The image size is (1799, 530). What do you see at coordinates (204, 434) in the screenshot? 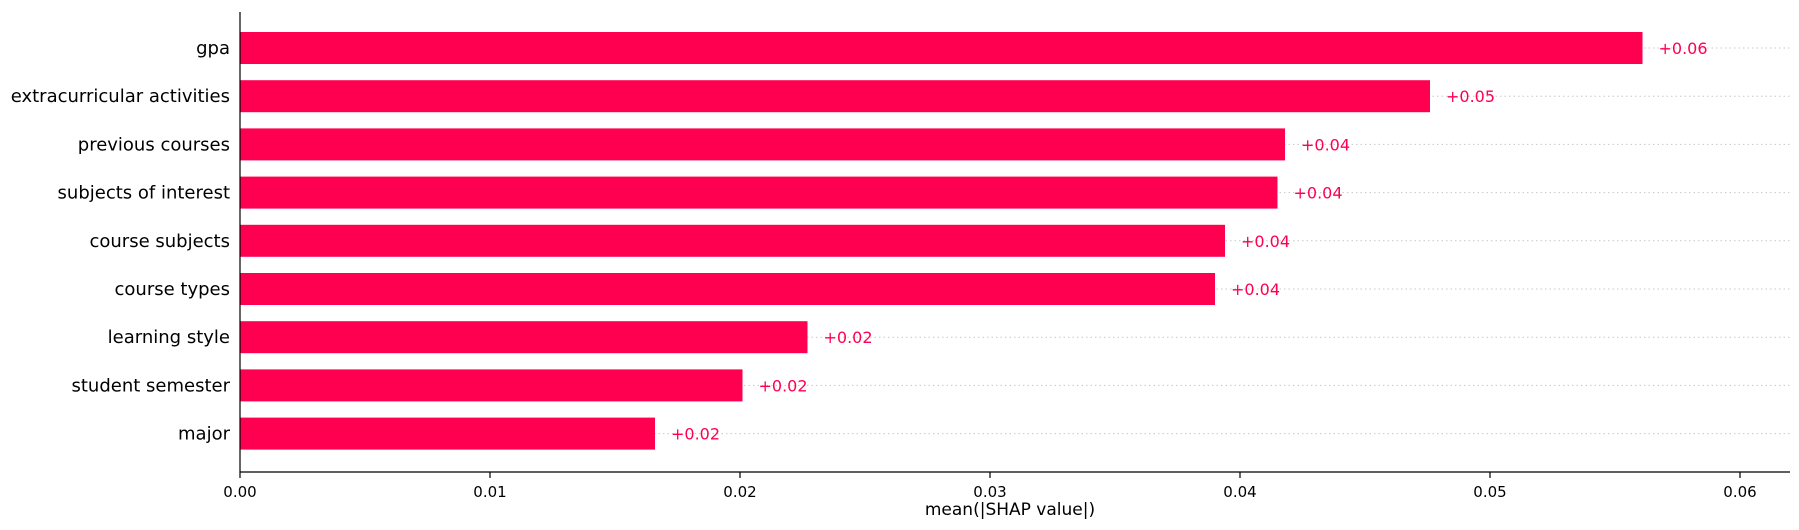
I see `category-label: major` at bounding box center [204, 434].